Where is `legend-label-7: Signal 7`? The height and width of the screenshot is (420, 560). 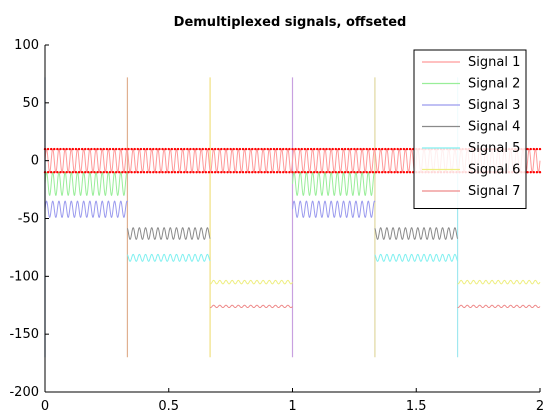
legend-label-7: Signal 7 is located at coordinates (494, 191).